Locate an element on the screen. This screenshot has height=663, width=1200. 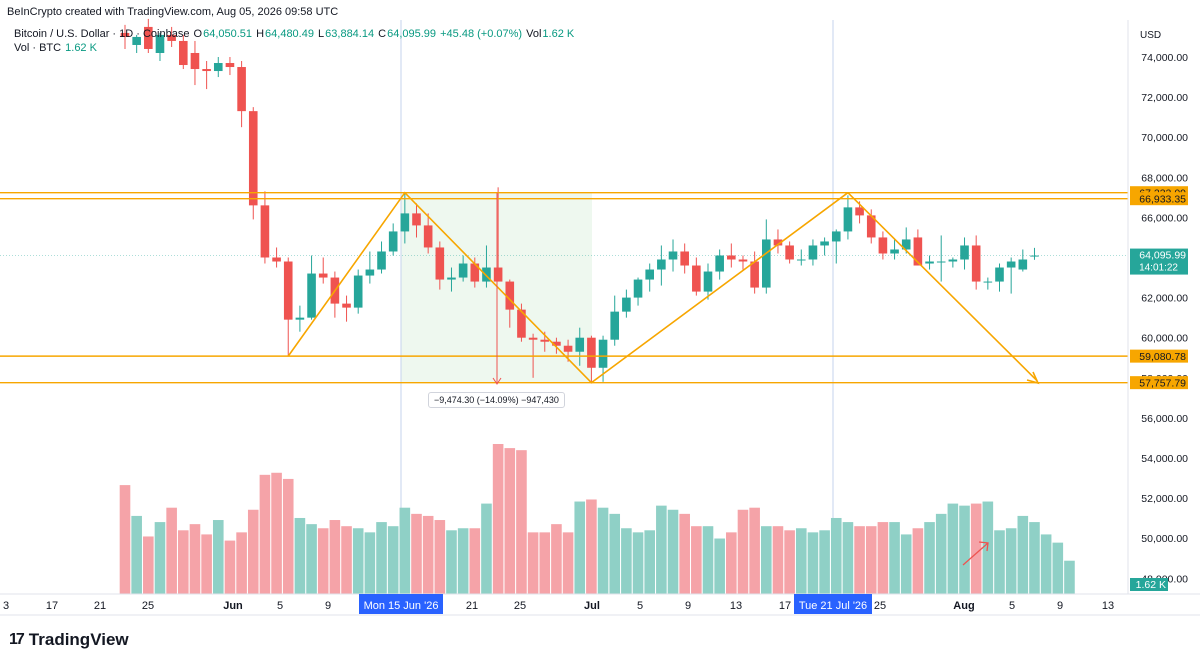
projection-arrowhead is located at coordinates (1033, 378).